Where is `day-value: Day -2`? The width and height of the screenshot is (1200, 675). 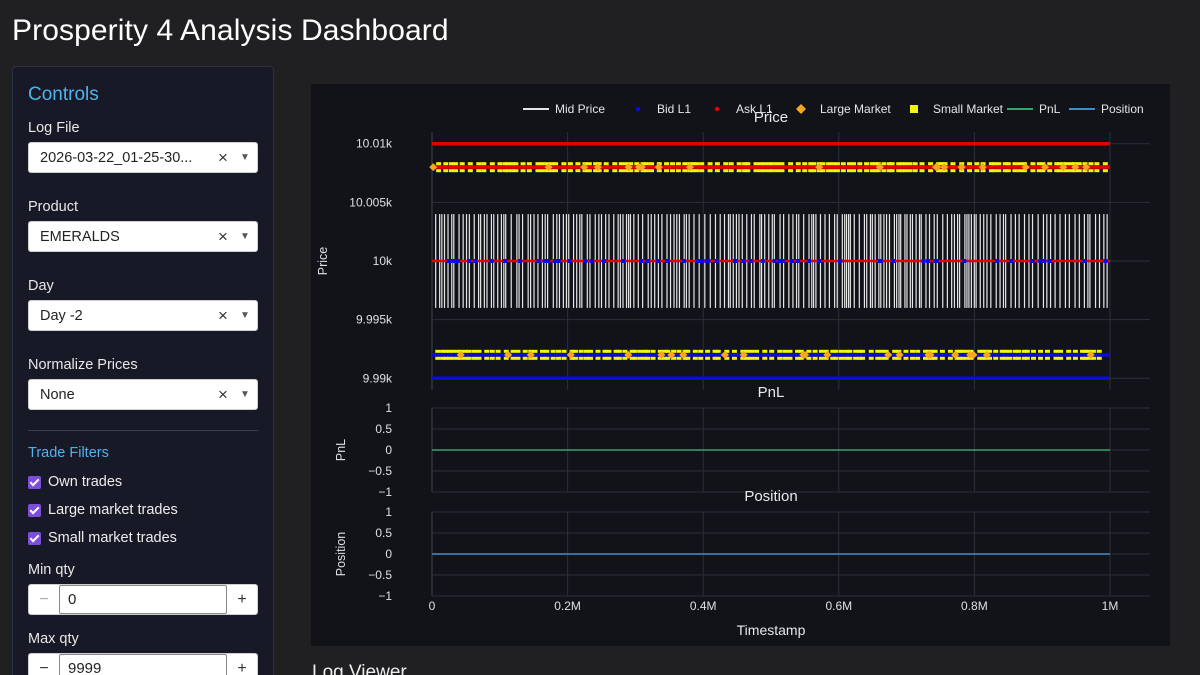 day-value: Day -2 is located at coordinates (61, 315).